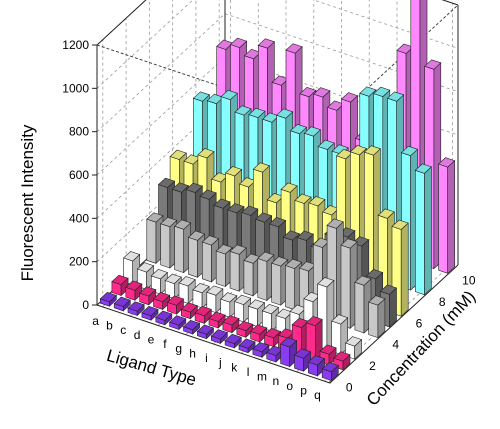  Describe the element at coordinates (289, 386) in the screenshot. I see `x-tick-label: o` at that location.